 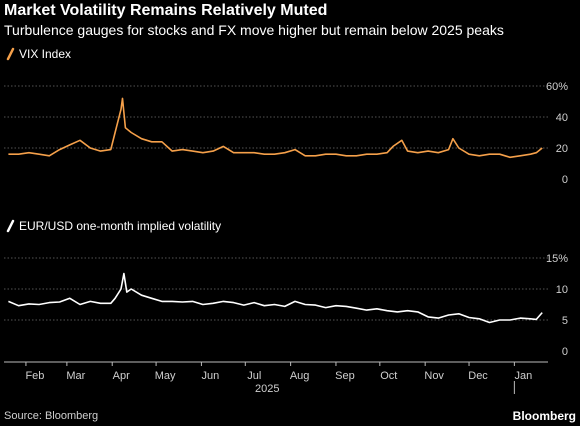 What do you see at coordinates (557, 305) in the screenshot?
I see `eurusd-y-axis-labels: 0 5 10 15%` at bounding box center [557, 305].